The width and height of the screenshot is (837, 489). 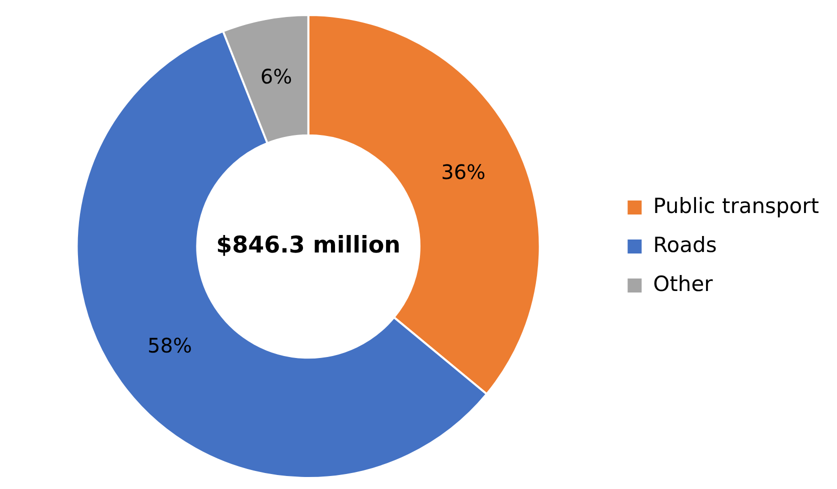 I want to click on legend-label: Roads, so click(x=685, y=244).